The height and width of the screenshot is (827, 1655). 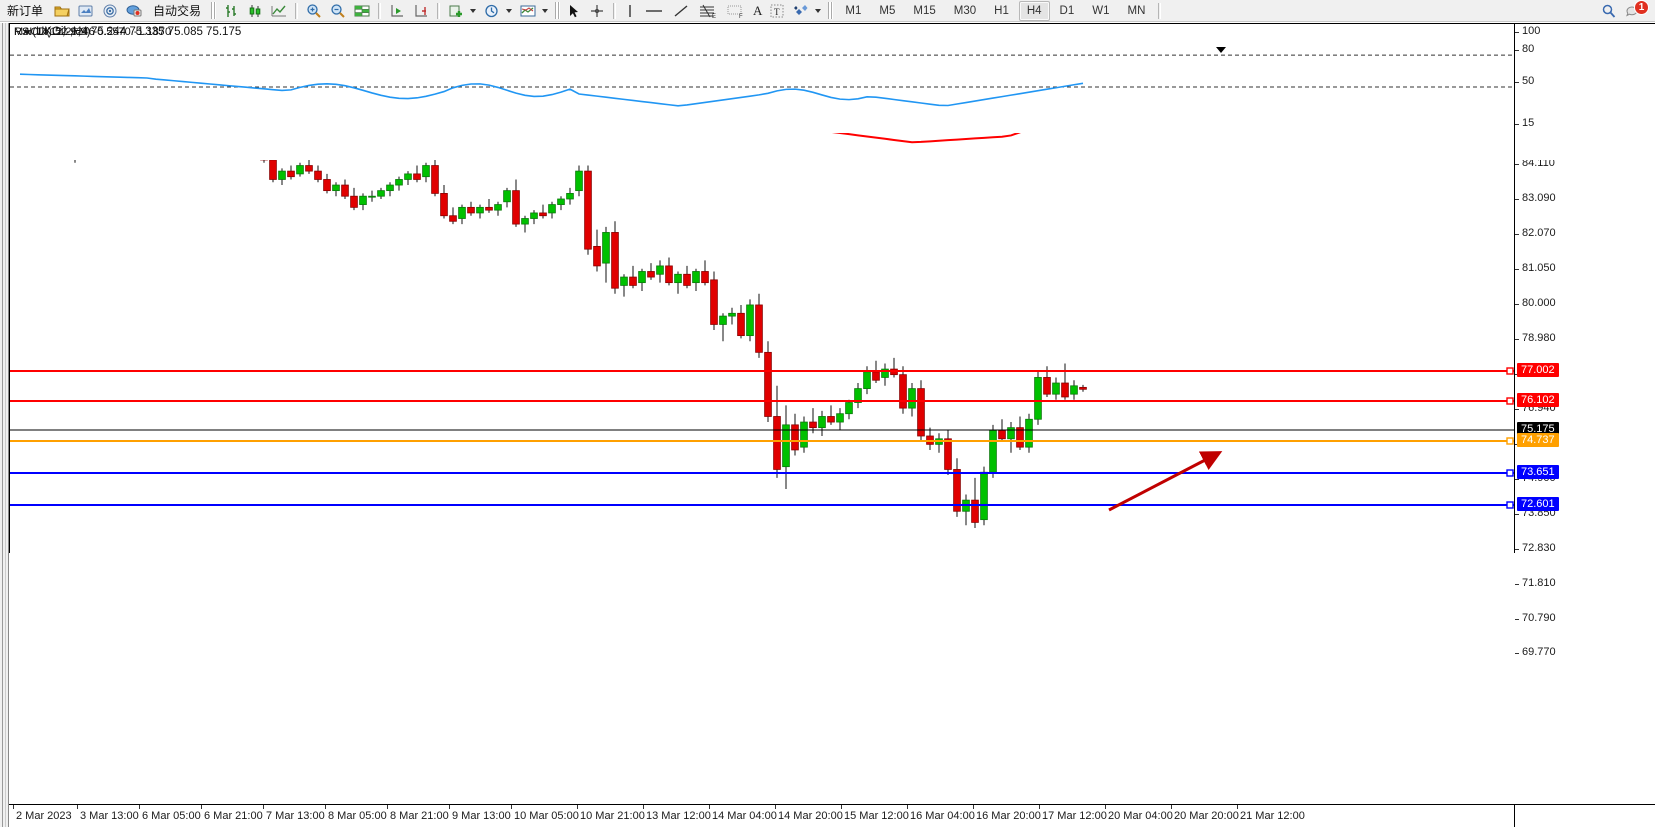 I want to click on rsi-scale: 100 80 50 15, so click(x=1584, y=78).